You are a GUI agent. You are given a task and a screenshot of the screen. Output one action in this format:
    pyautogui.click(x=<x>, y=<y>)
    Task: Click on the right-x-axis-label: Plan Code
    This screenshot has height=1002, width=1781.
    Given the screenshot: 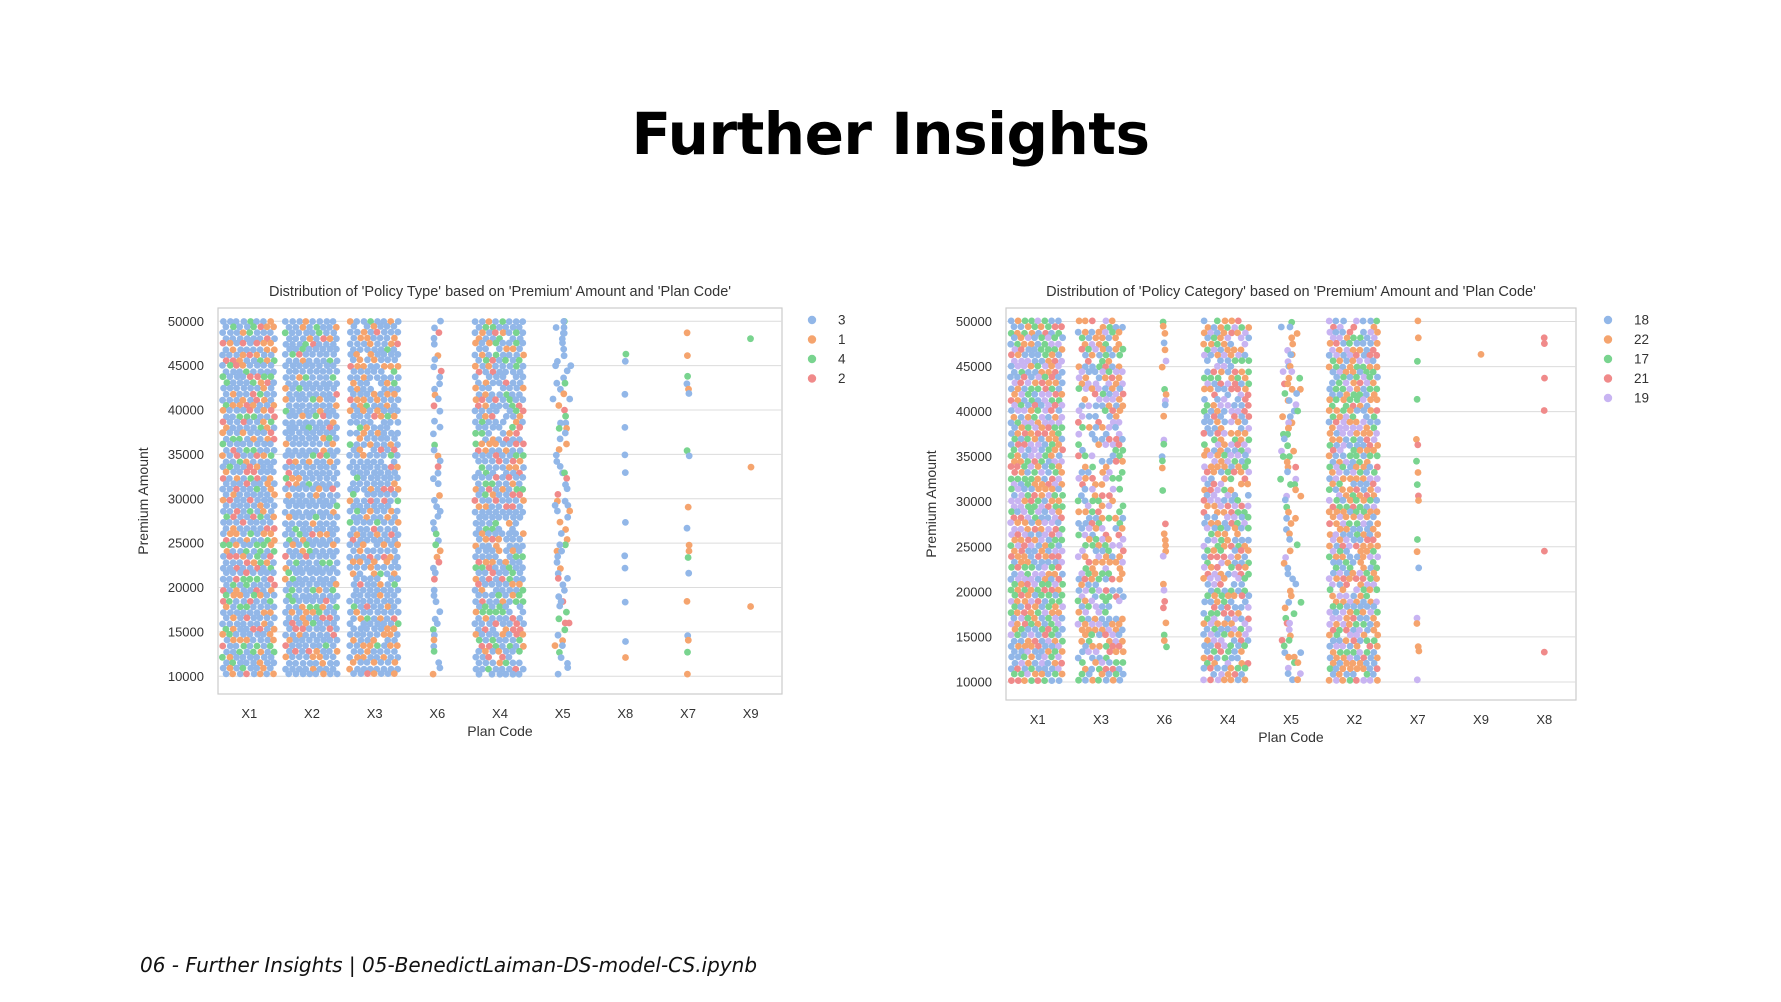 What is the action you would take?
    pyautogui.click(x=1291, y=737)
    